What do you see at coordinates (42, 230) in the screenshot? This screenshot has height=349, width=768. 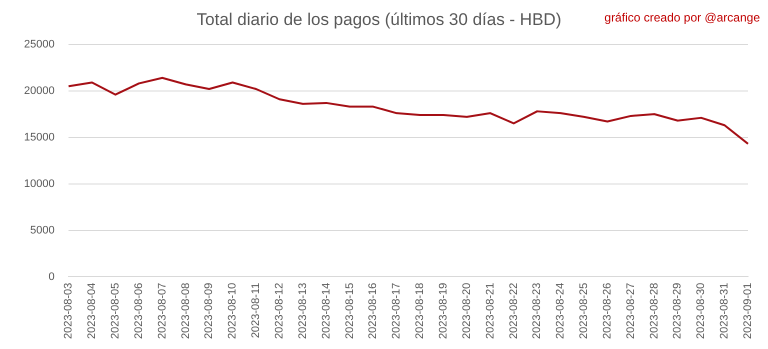 I see `y-tick-label: 5000` at bounding box center [42, 230].